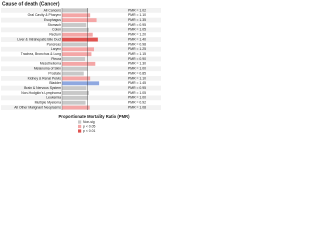  Describe the element at coordinates (137, 107) in the screenshot. I see `value-label: PMR = 1.08` at that location.